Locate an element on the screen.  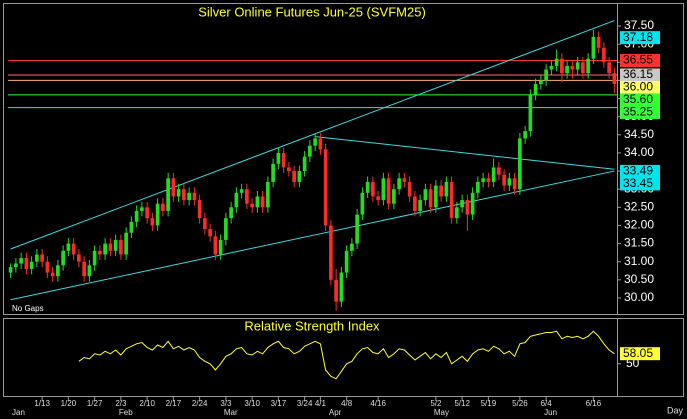
month-label: Mar is located at coordinates (231, 412).